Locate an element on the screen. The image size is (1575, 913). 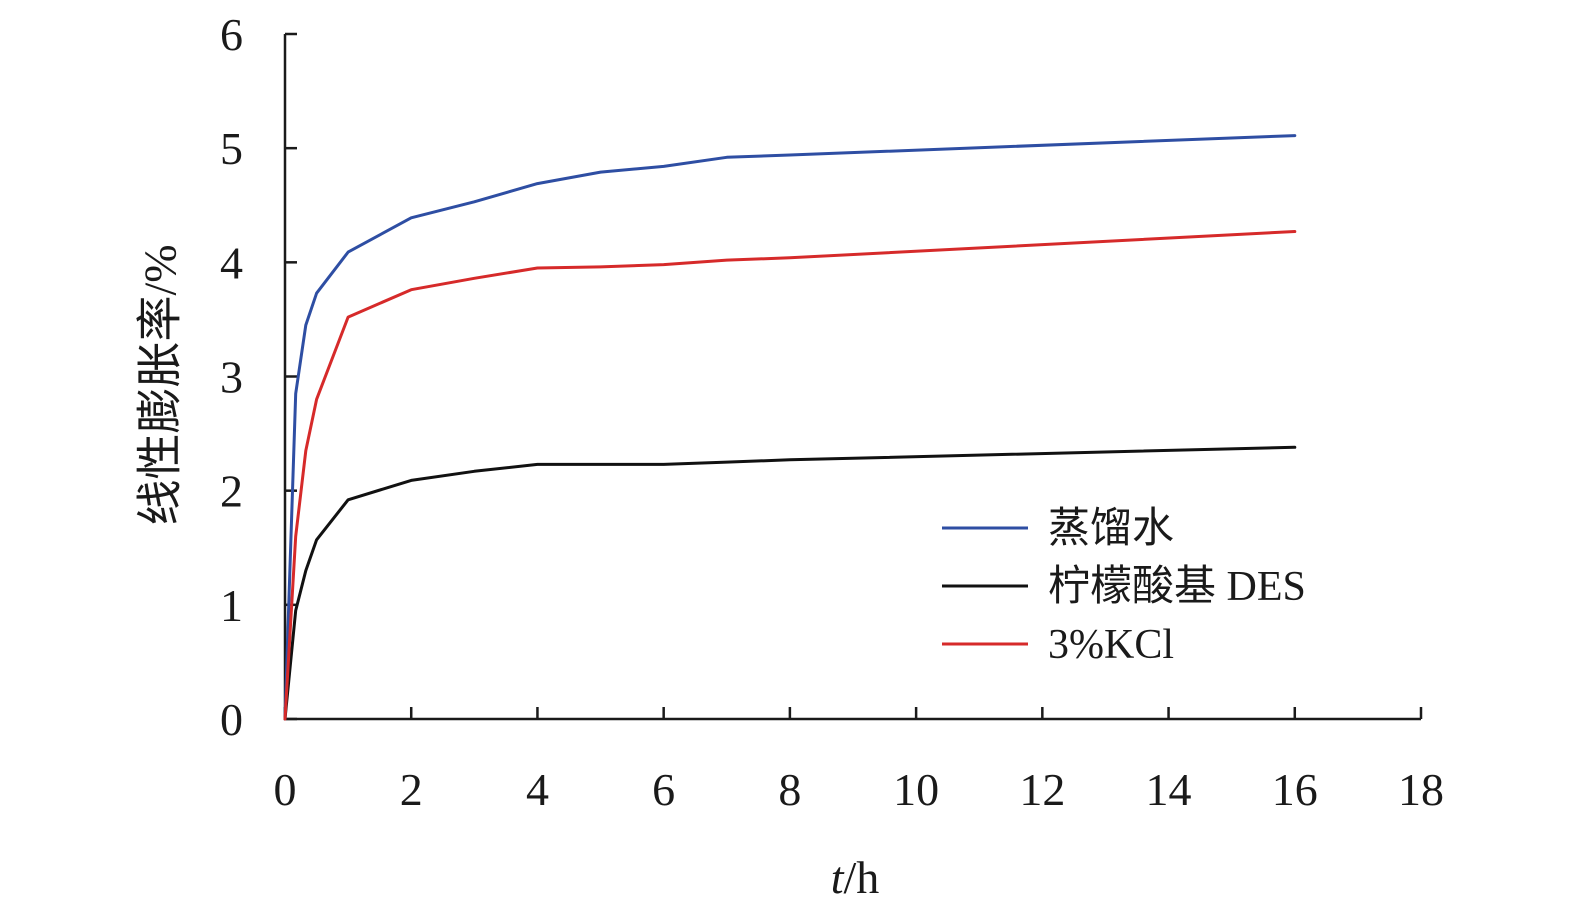
x-tick-label: 16 is located at coordinates (1295, 789).